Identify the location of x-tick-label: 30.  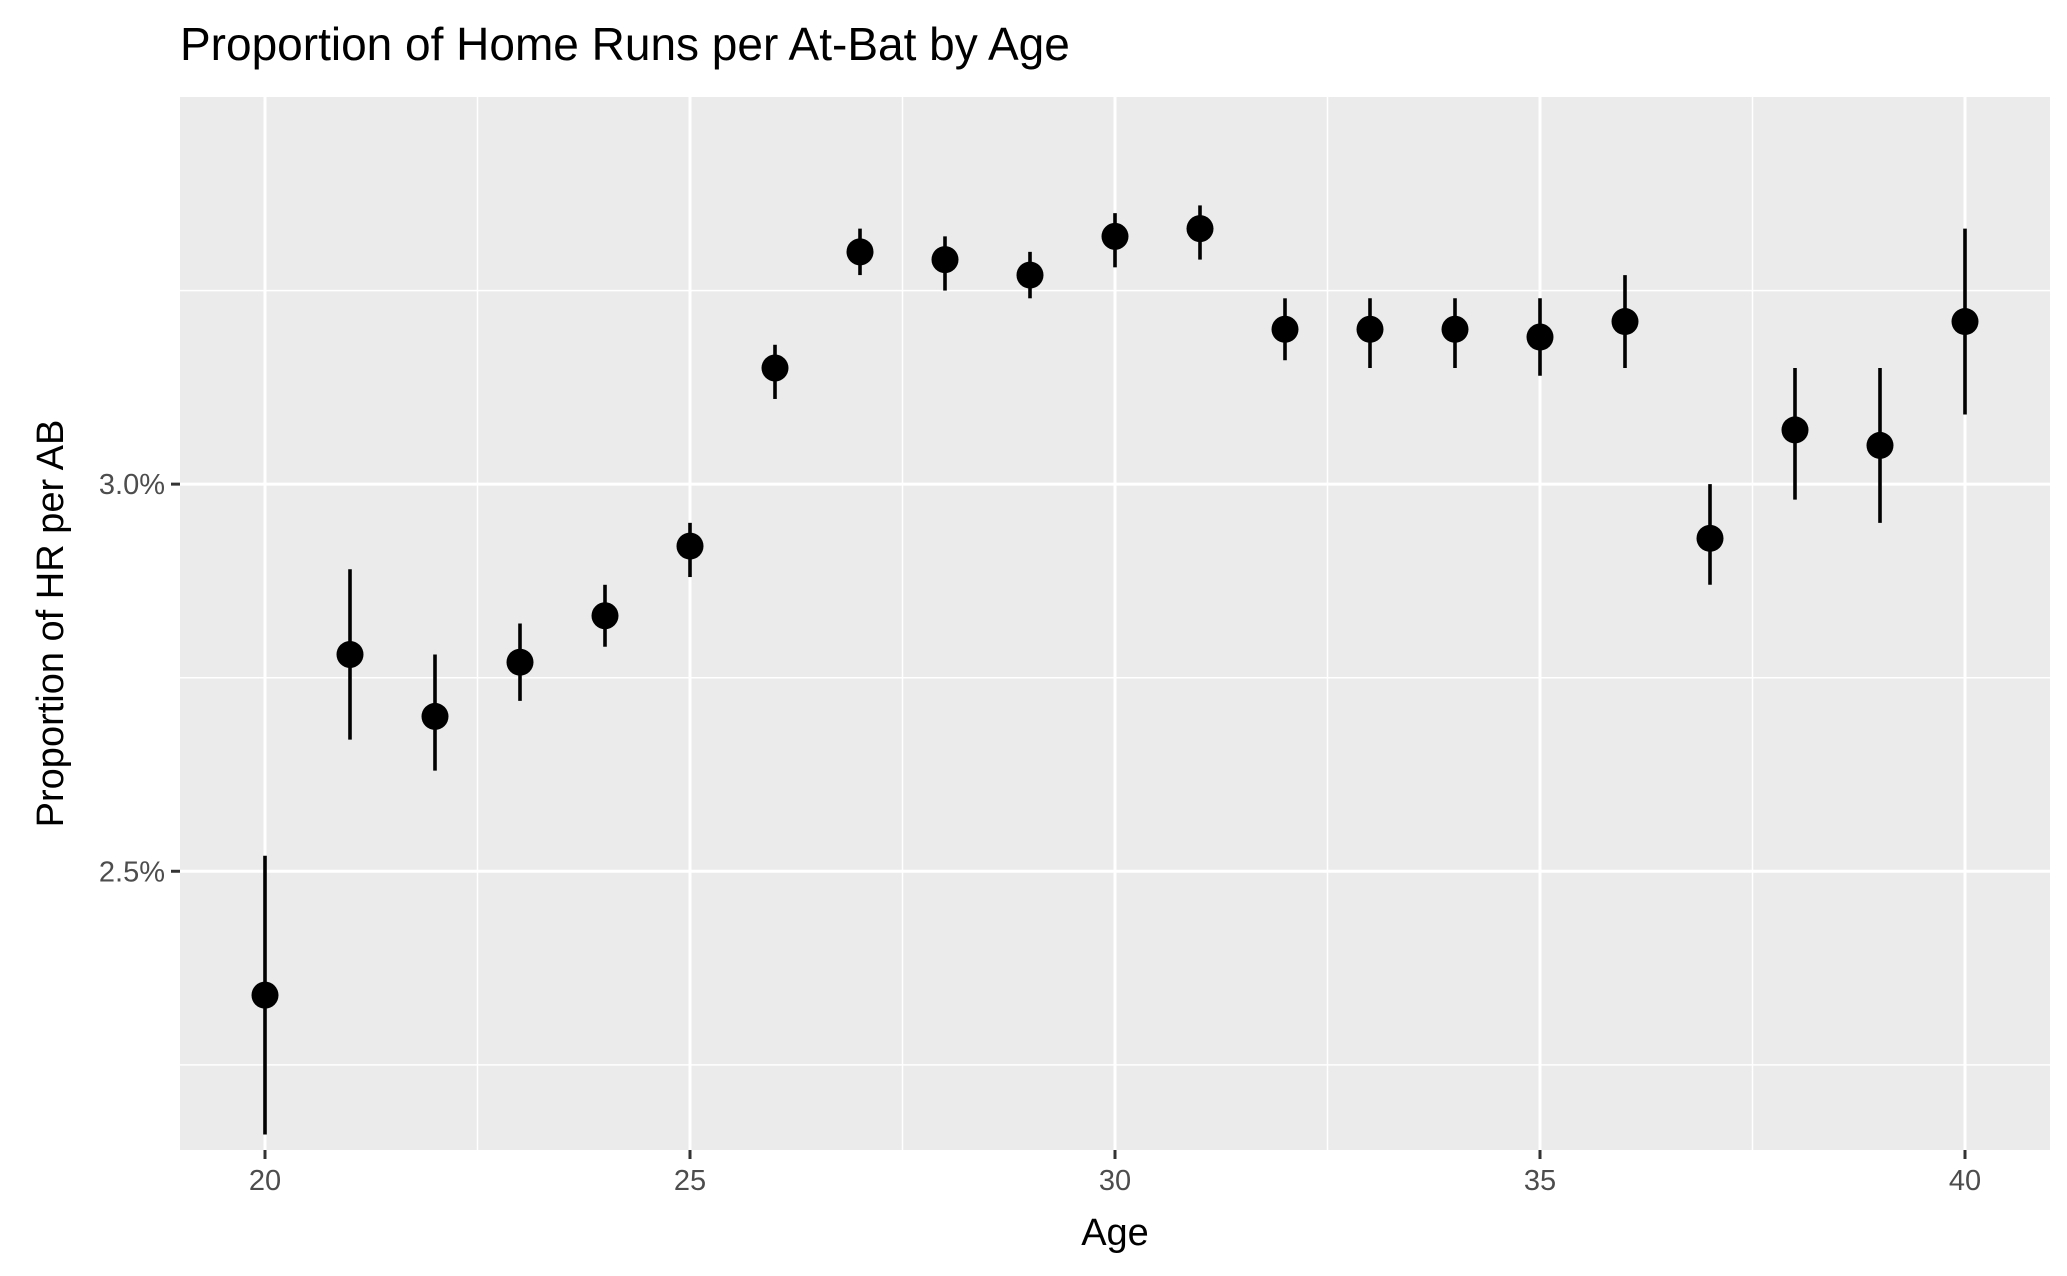
(1115, 1181).